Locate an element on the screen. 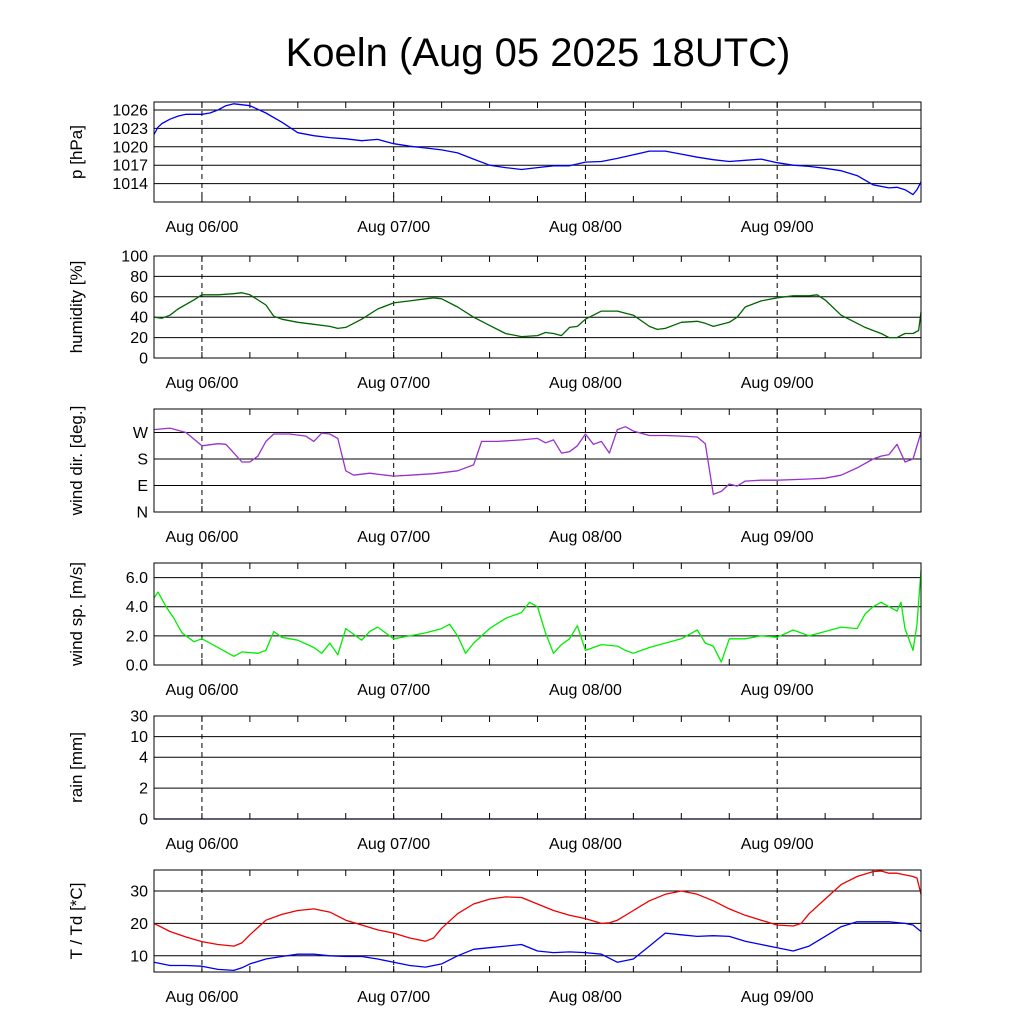 This screenshot has height=1024, width=1024. series-line-wind_dir is located at coordinates (537, 460).